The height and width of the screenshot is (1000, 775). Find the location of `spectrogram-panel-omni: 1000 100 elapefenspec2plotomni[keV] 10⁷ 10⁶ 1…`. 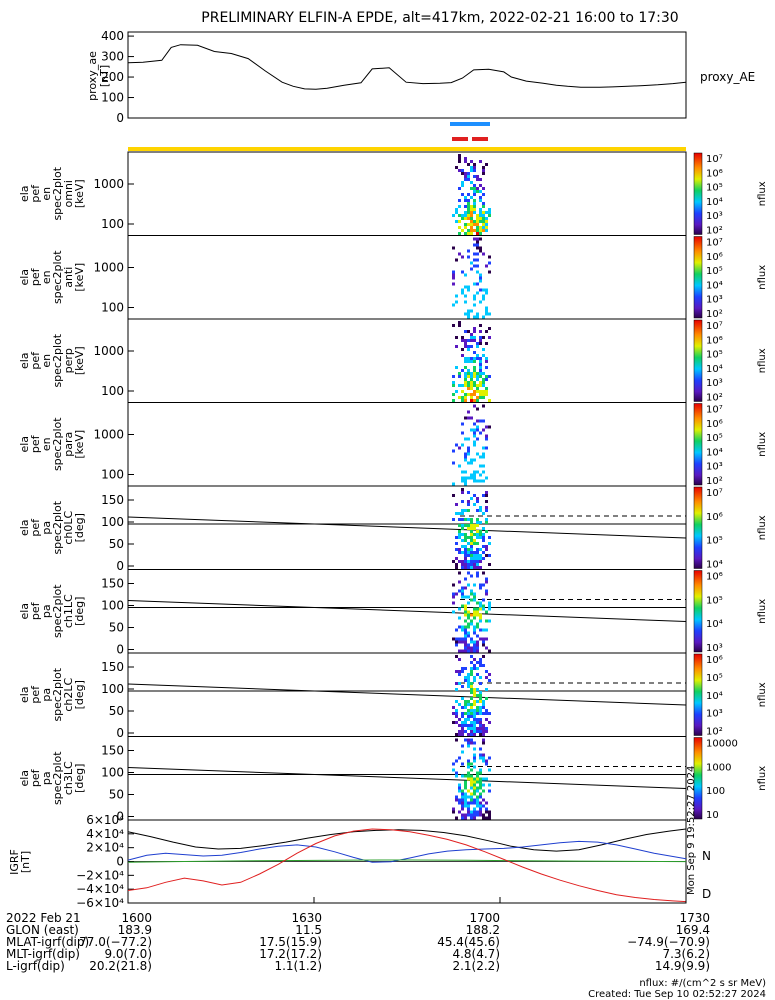

spectrogram-panel-omni: 1000 100 elapefenspec2plotomni[keV] 10⁷ 10⁶ 1… is located at coordinates (393, 194).